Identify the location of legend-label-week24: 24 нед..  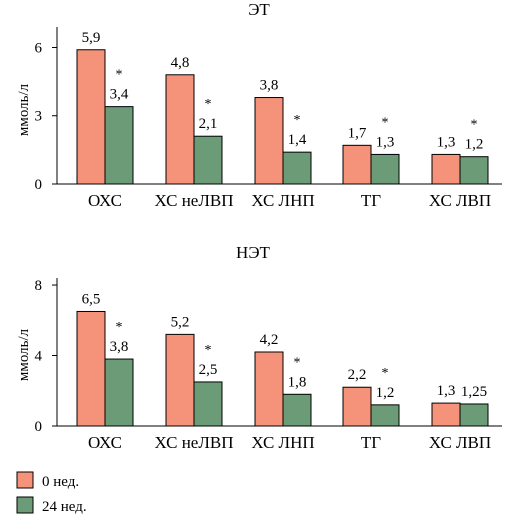
(64, 507).